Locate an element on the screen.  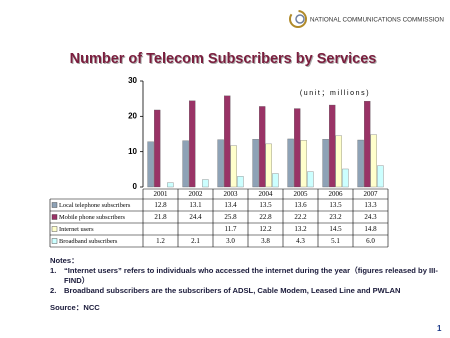
logo-text: NATIONAL COMMUNICATIONS COMMISSION is located at coordinates (377, 20).